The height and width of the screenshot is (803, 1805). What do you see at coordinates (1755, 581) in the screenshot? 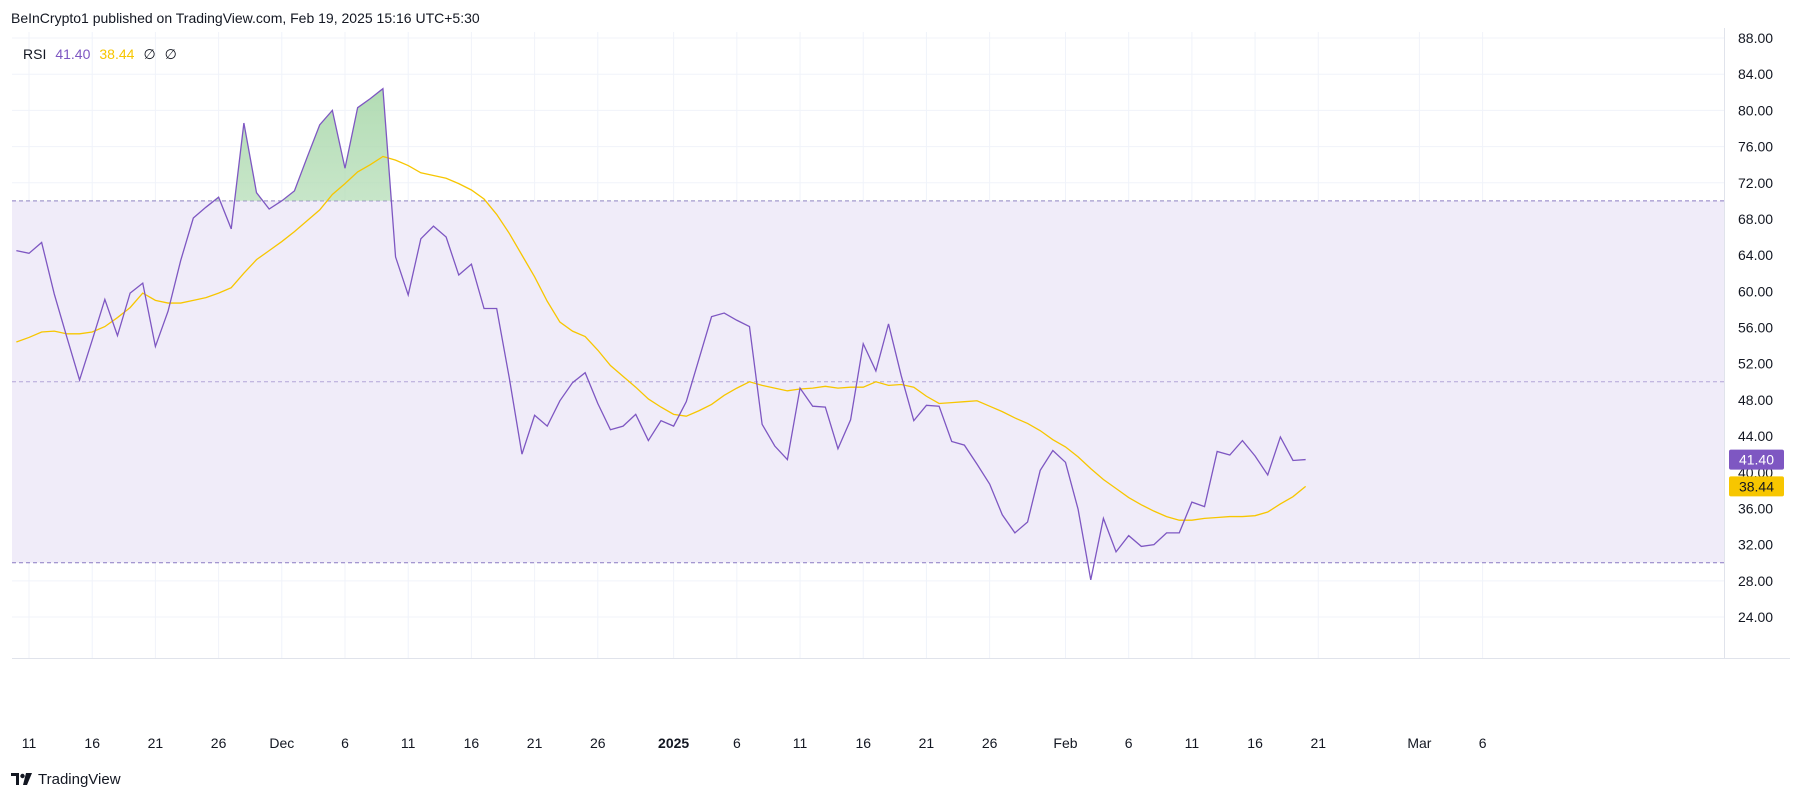
I see `y-tick-label: 28.00` at bounding box center [1755, 581].